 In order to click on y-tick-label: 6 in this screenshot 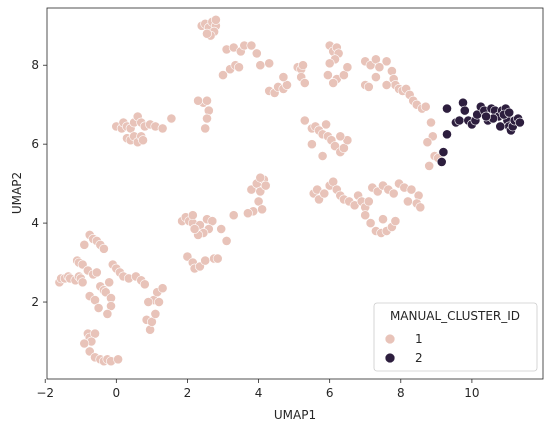, I will do `click(35, 144)`.